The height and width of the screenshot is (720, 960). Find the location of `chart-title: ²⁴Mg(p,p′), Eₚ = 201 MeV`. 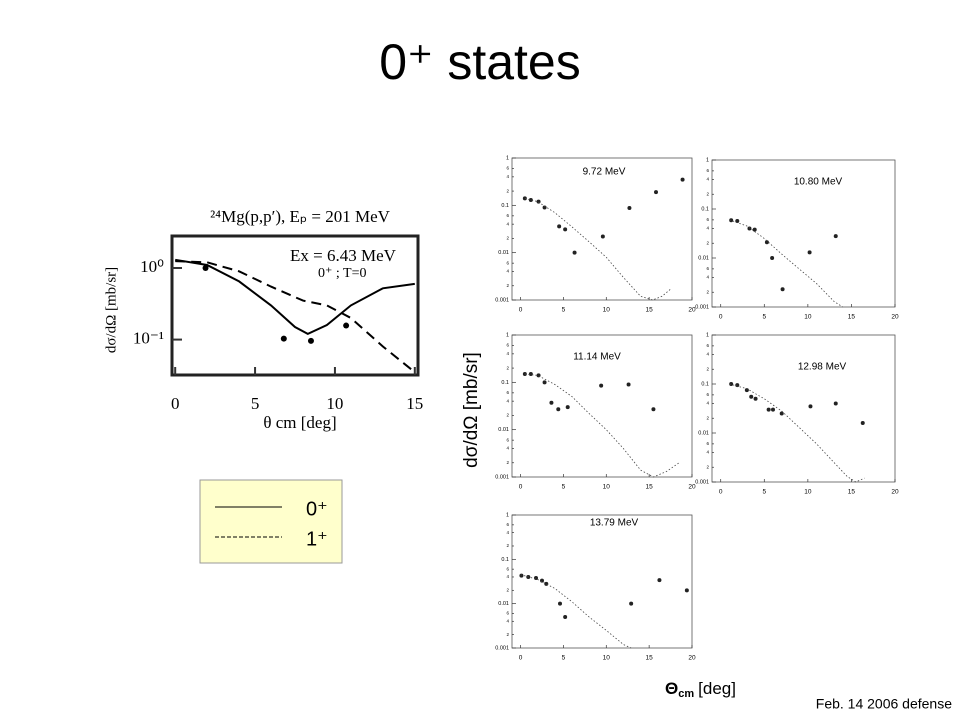

chart-title: ²⁴Mg(p,p′), Eₚ = 201 MeV is located at coordinates (300, 216).